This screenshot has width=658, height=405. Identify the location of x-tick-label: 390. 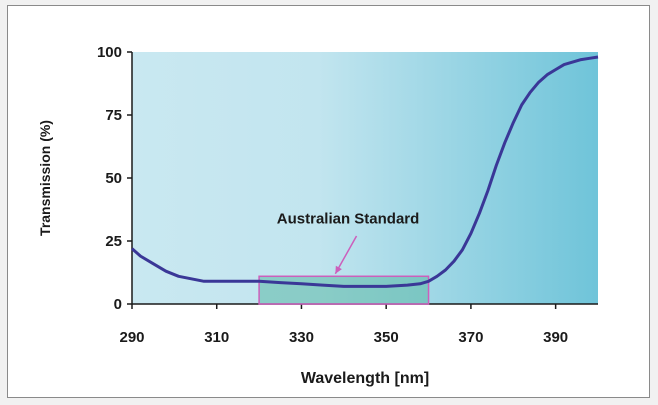
(555, 337).